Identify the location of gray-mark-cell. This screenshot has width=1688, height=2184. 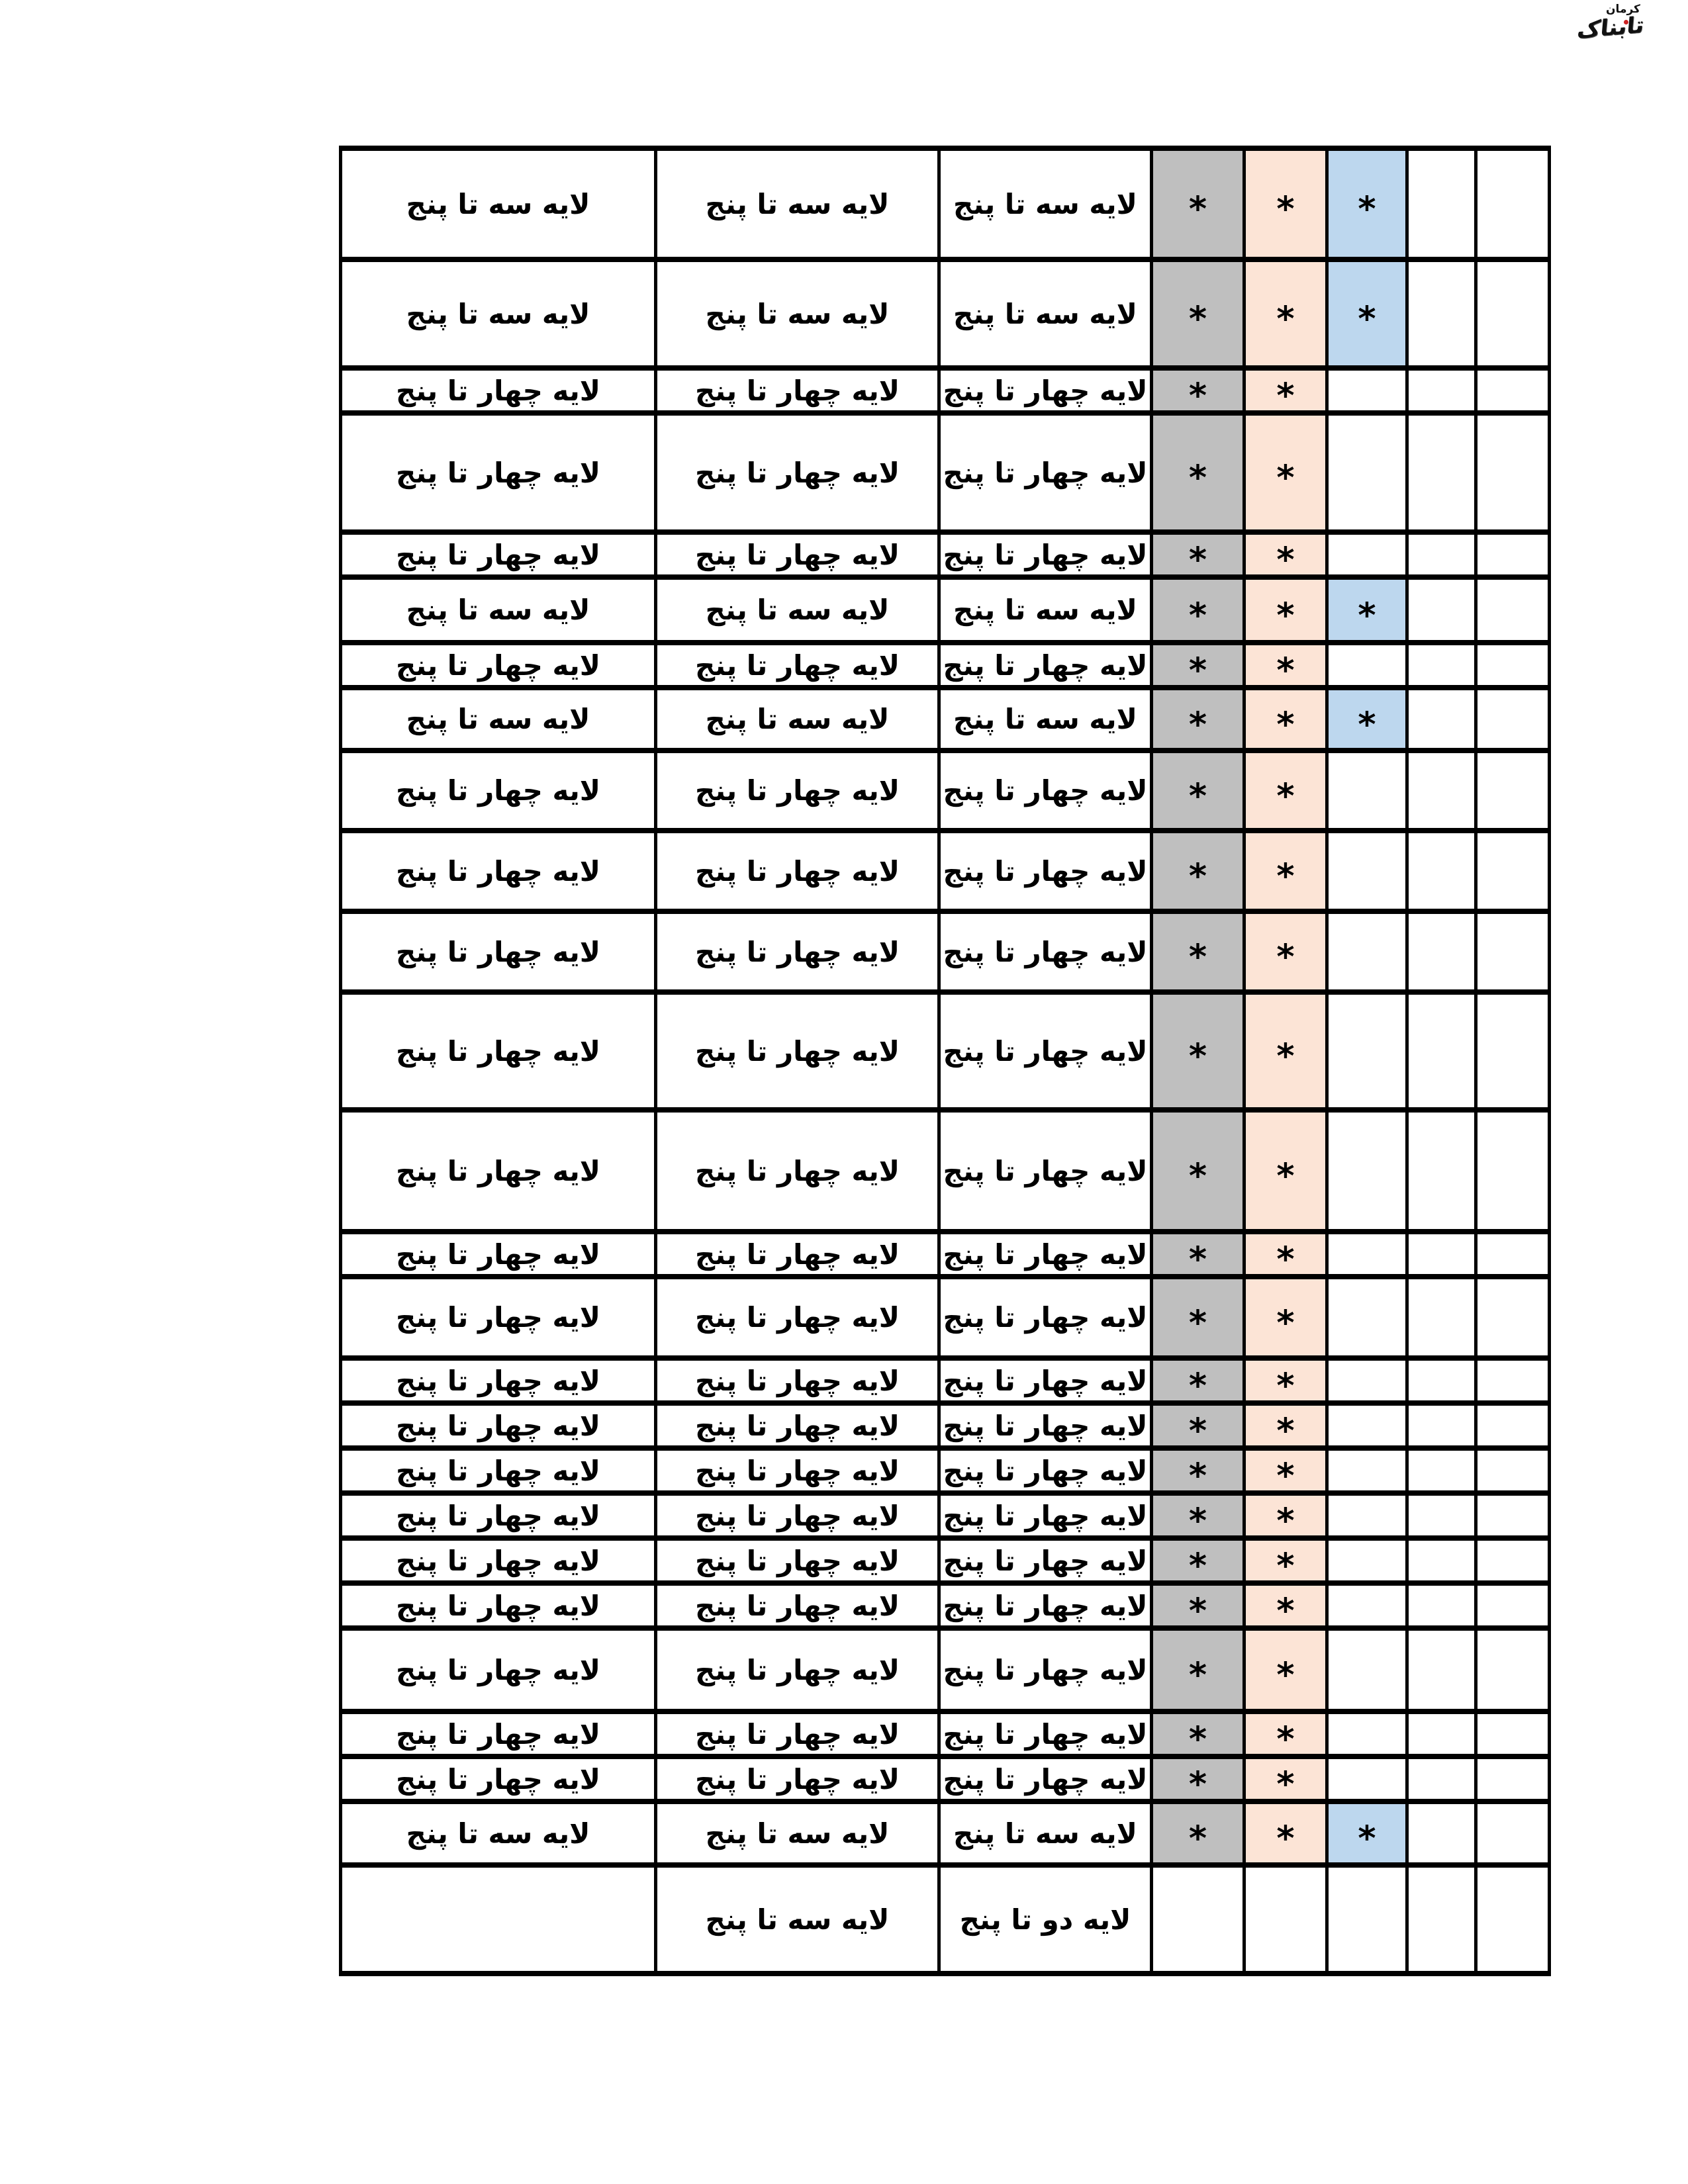
(1198, 1919).